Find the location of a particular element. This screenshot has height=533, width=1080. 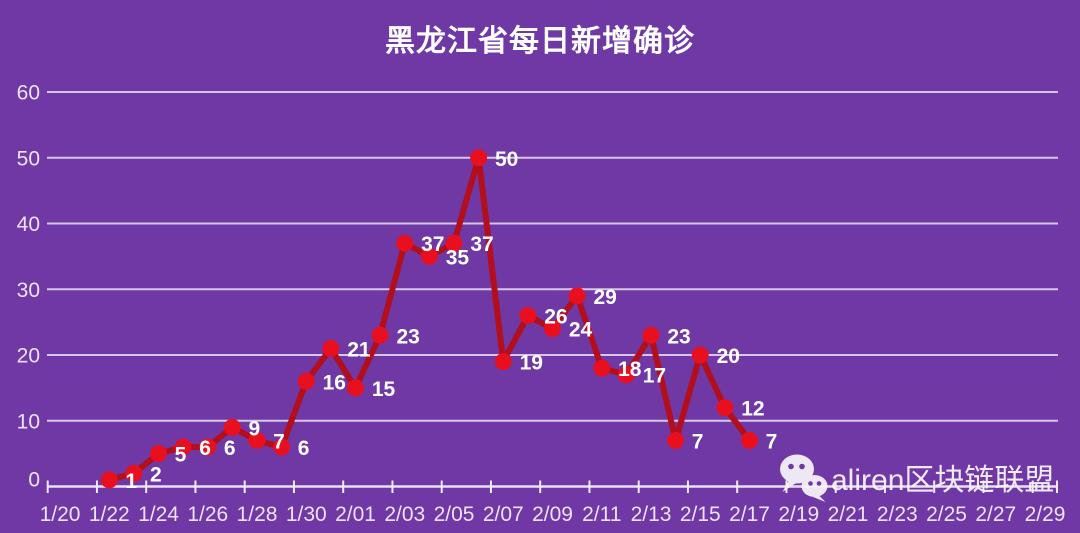

x-axis-tick-label: 2/23 is located at coordinates (897, 514).